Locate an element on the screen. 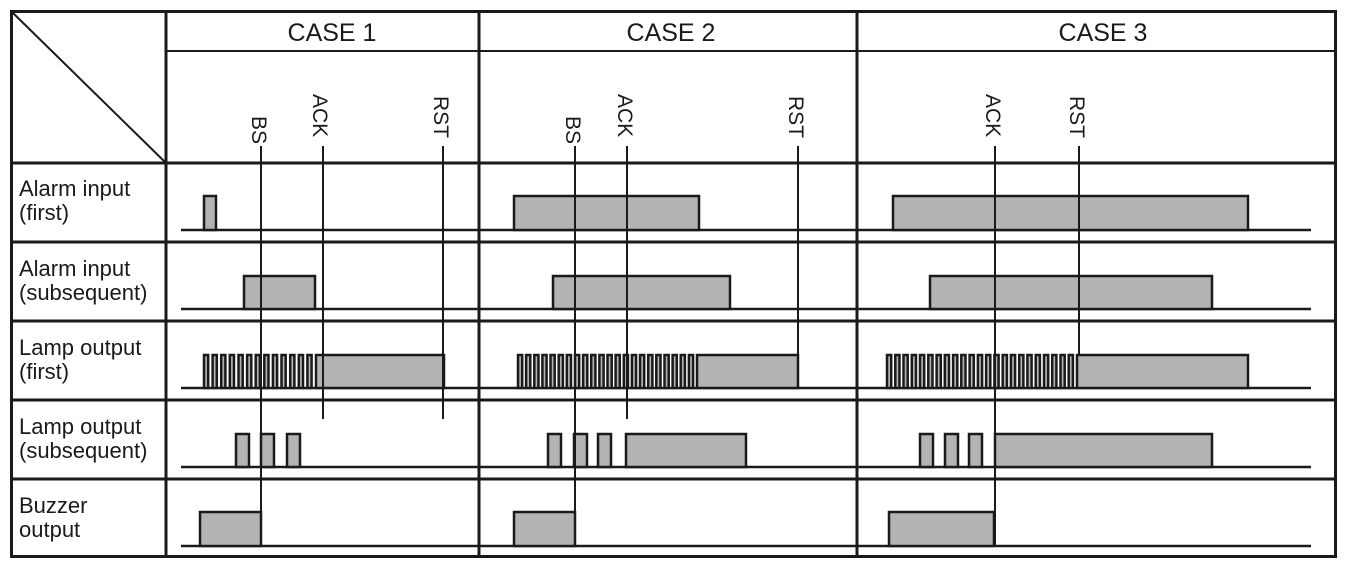  case-1-ack-label: ACK is located at coordinates (319, 115).